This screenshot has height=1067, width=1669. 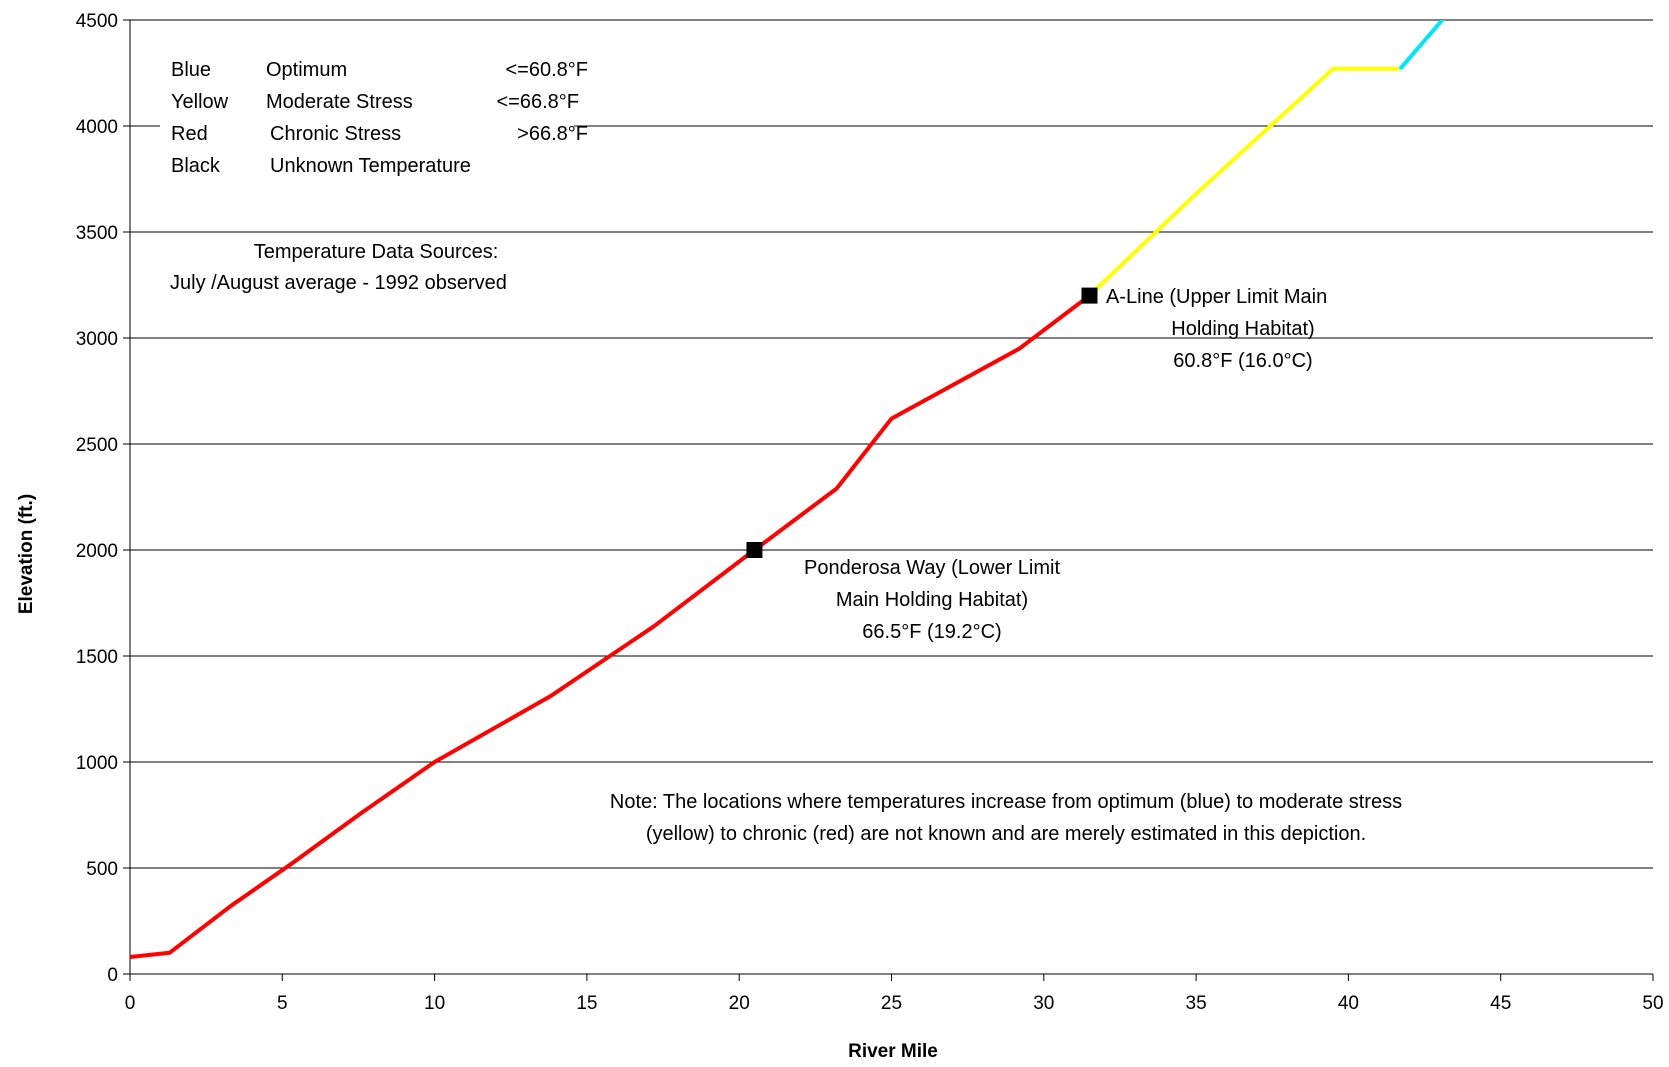 What do you see at coordinates (97, 233) in the screenshot?
I see `y-tick-label-3500: 3500` at bounding box center [97, 233].